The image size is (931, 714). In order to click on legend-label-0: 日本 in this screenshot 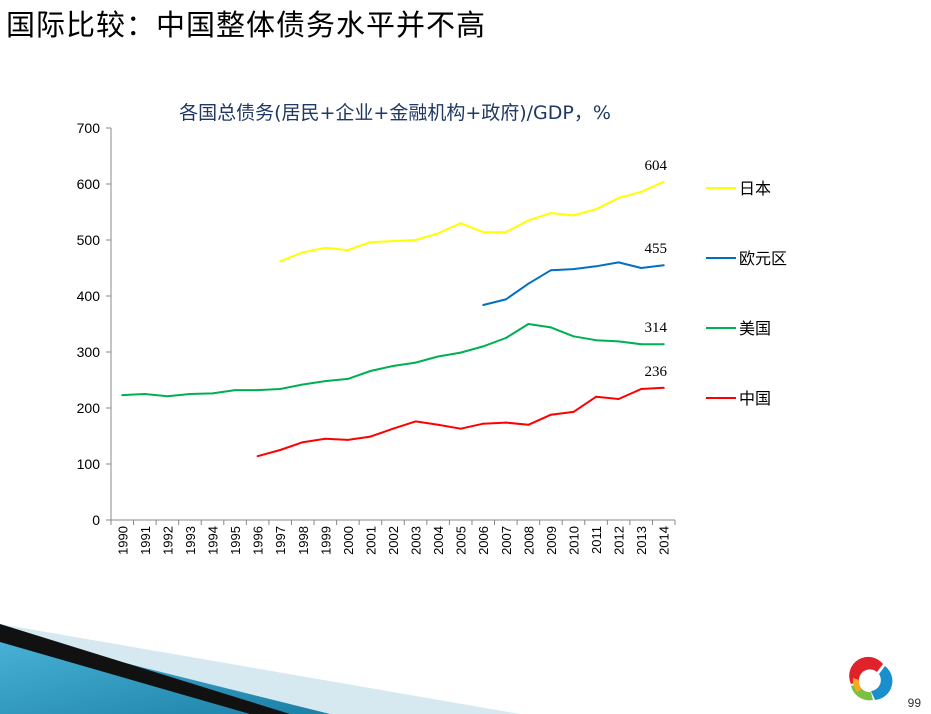, I will do `click(755, 188)`.